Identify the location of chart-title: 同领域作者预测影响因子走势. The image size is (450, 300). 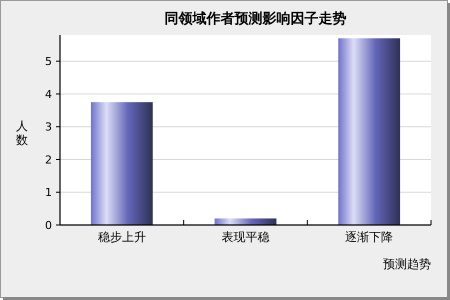
(255, 19).